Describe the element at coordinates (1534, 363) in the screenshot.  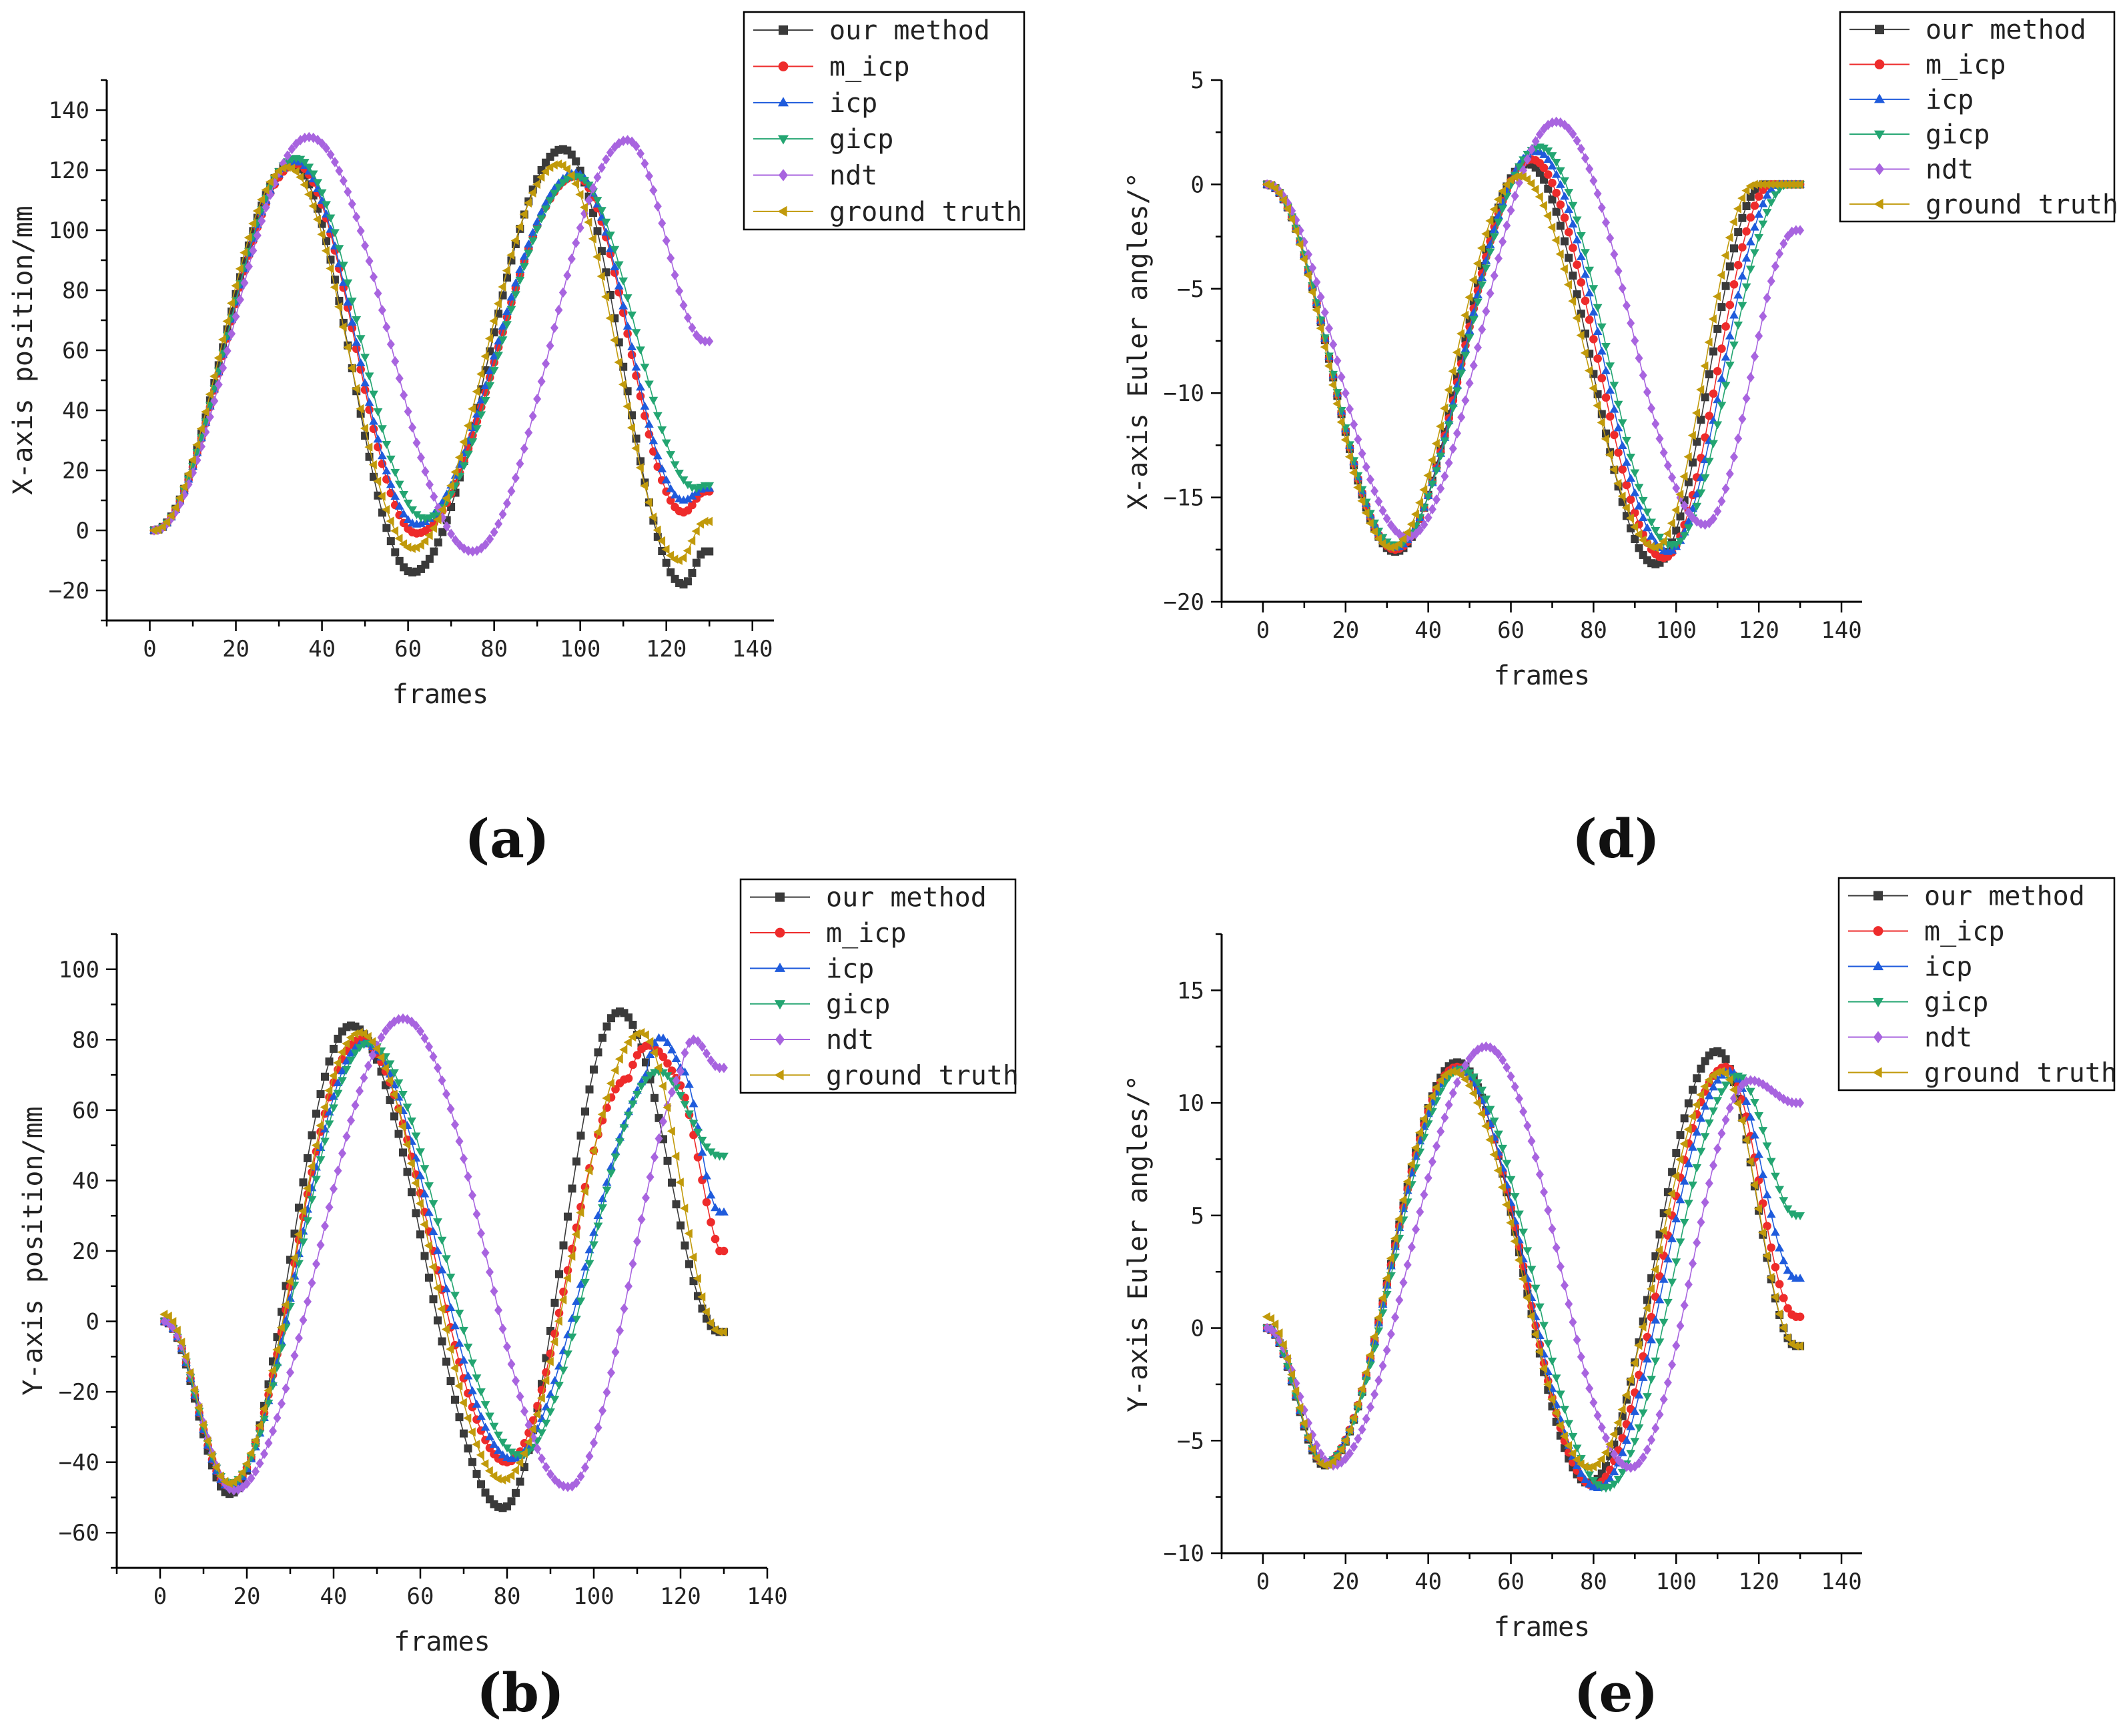
I see `series-our-method` at that location.